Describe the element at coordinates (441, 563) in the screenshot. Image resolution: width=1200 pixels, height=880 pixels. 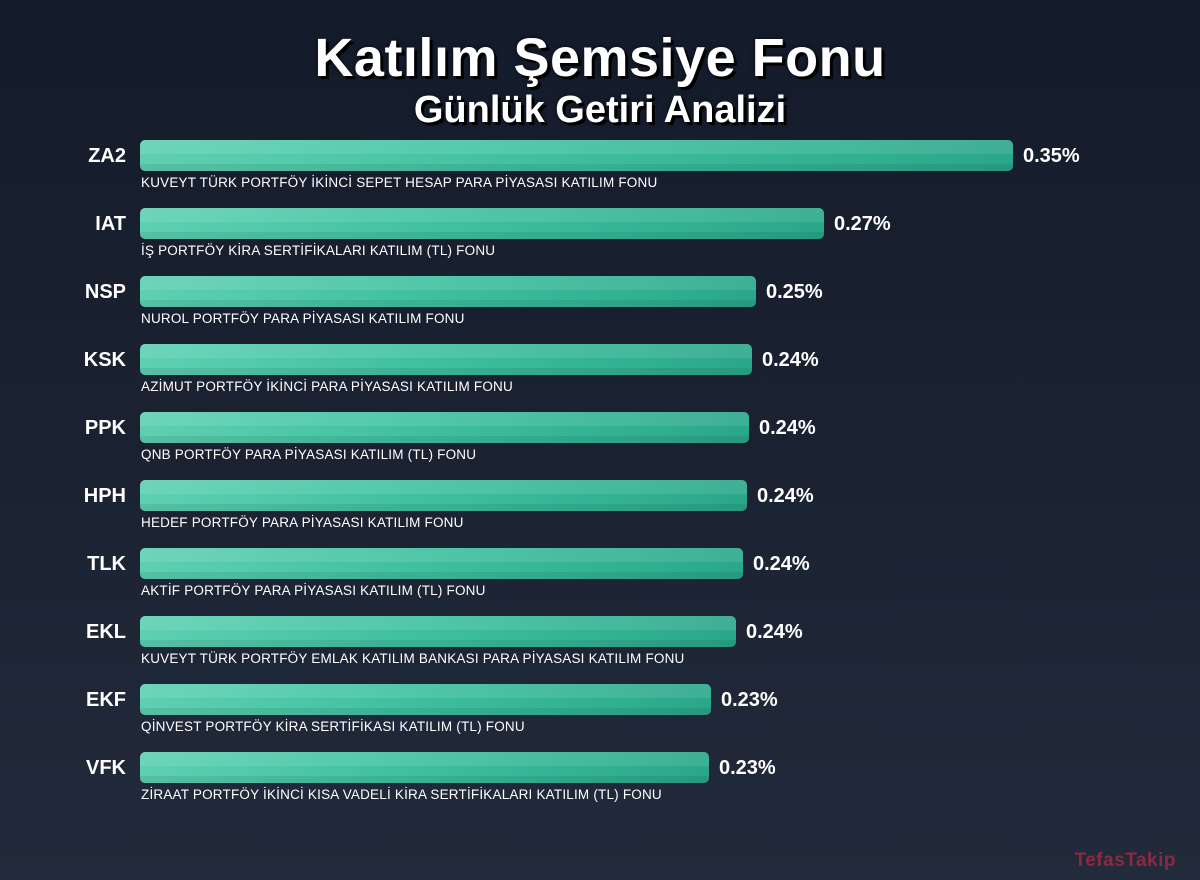
I see `bar-tlk` at that location.